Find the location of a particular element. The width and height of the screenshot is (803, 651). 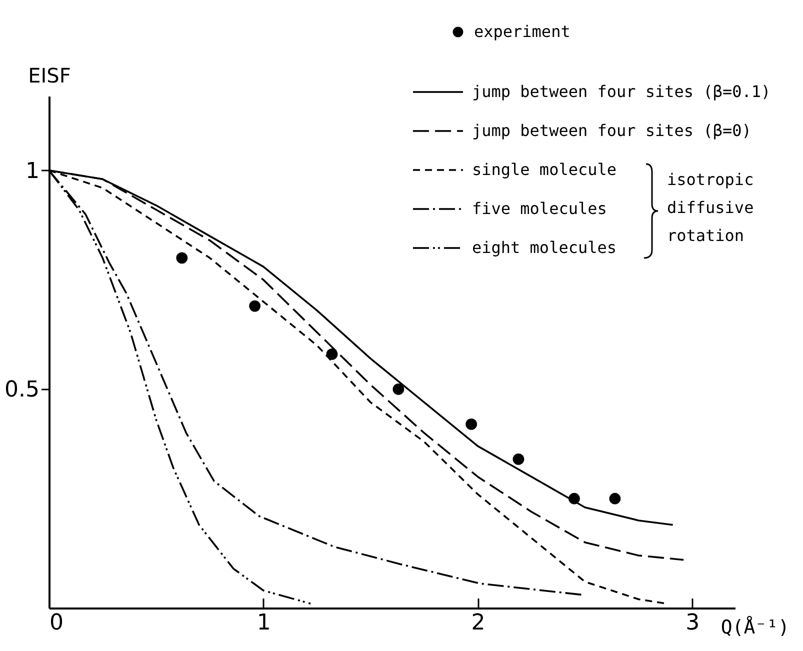

x-tick-label: 3 is located at coordinates (693, 623).